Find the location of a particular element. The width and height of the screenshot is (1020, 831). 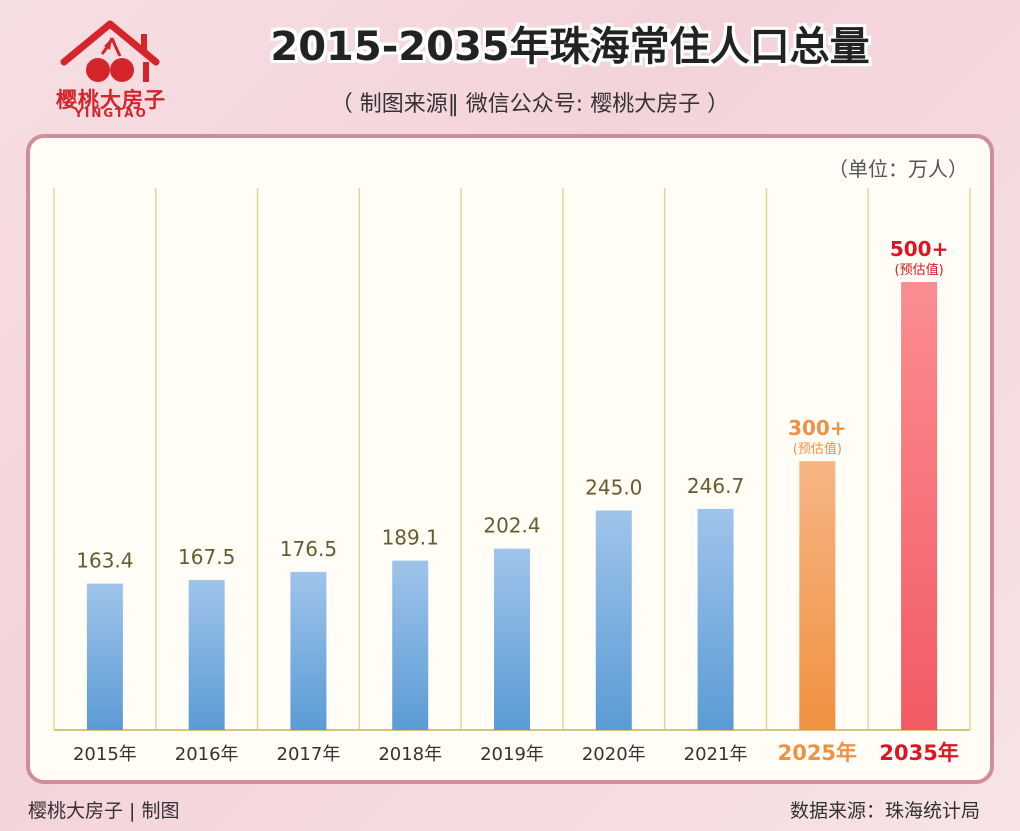

bar-2015年 is located at coordinates (104, 656).